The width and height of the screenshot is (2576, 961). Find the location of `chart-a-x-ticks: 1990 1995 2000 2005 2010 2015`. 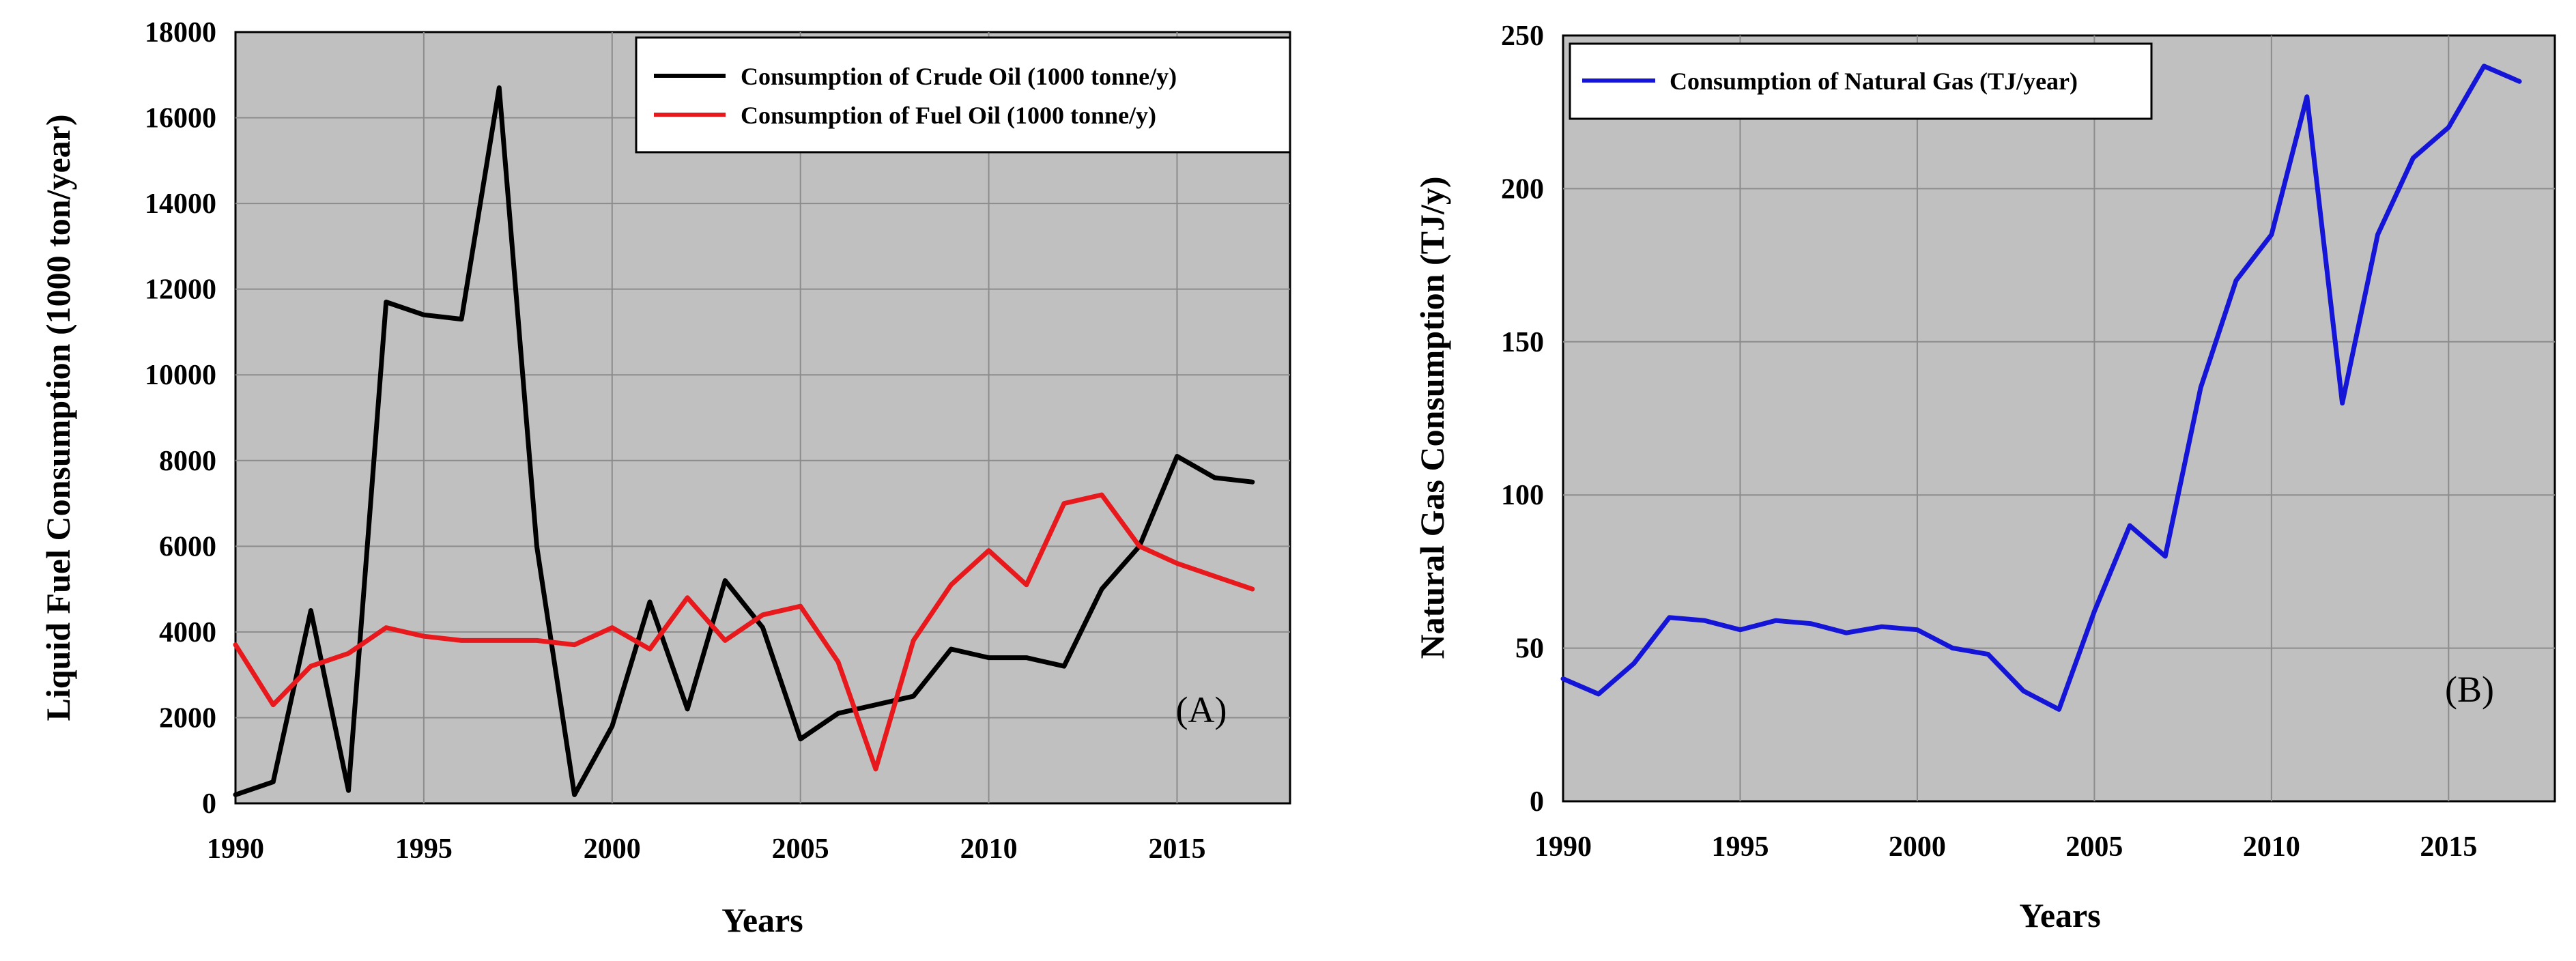

chart-a-x-ticks: 1990 1995 2000 2005 2010 2015 is located at coordinates (706, 849).